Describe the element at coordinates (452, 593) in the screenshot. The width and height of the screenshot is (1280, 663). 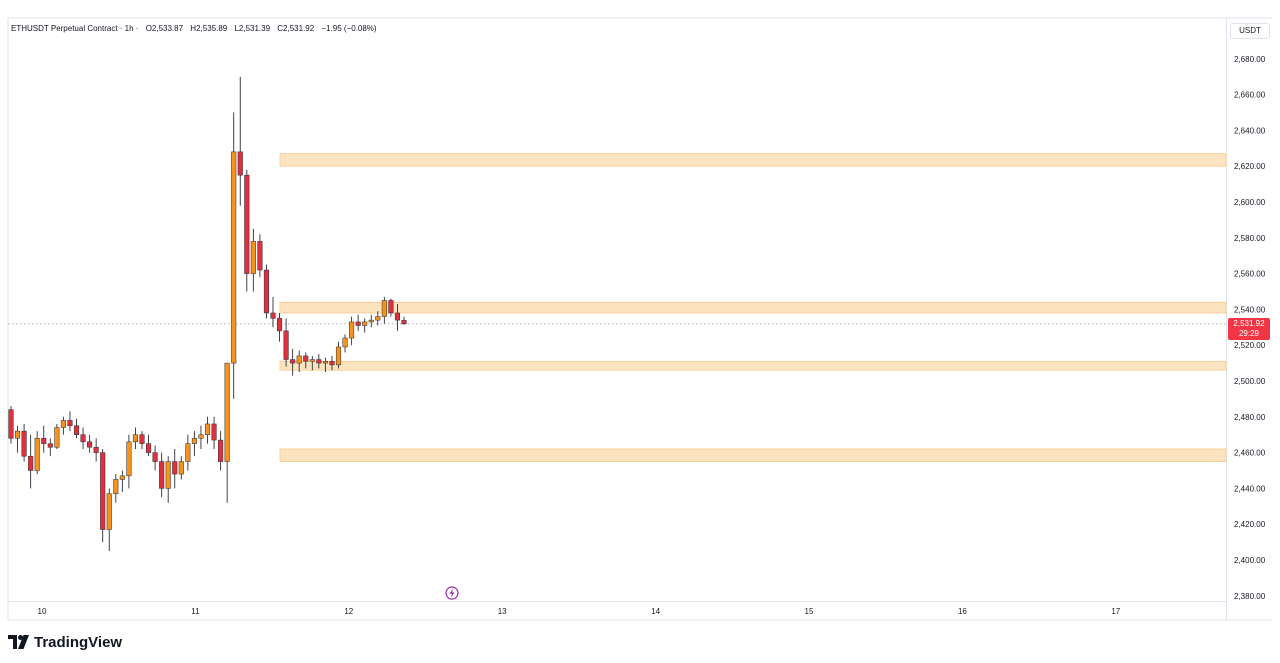
I see `lightning-icon` at that location.